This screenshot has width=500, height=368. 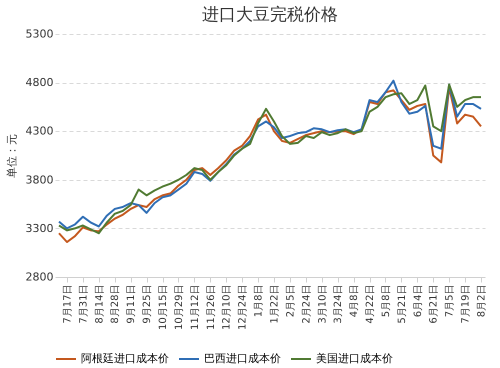 What do you see at coordinates (100, 304) in the screenshot?
I see `x-tick-label: 8月14日` at bounding box center [100, 304].